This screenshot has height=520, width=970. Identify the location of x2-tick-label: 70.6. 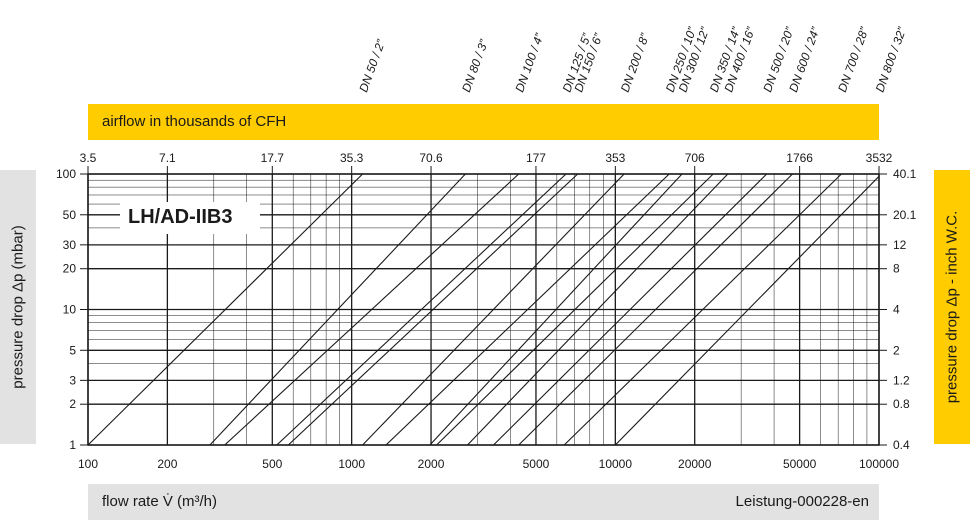
(431, 158).